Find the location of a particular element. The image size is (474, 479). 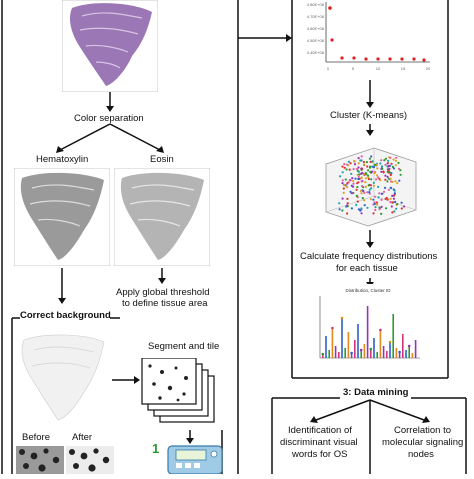

dm-item-2-line-3: nodes is located at coordinates (421, 454).